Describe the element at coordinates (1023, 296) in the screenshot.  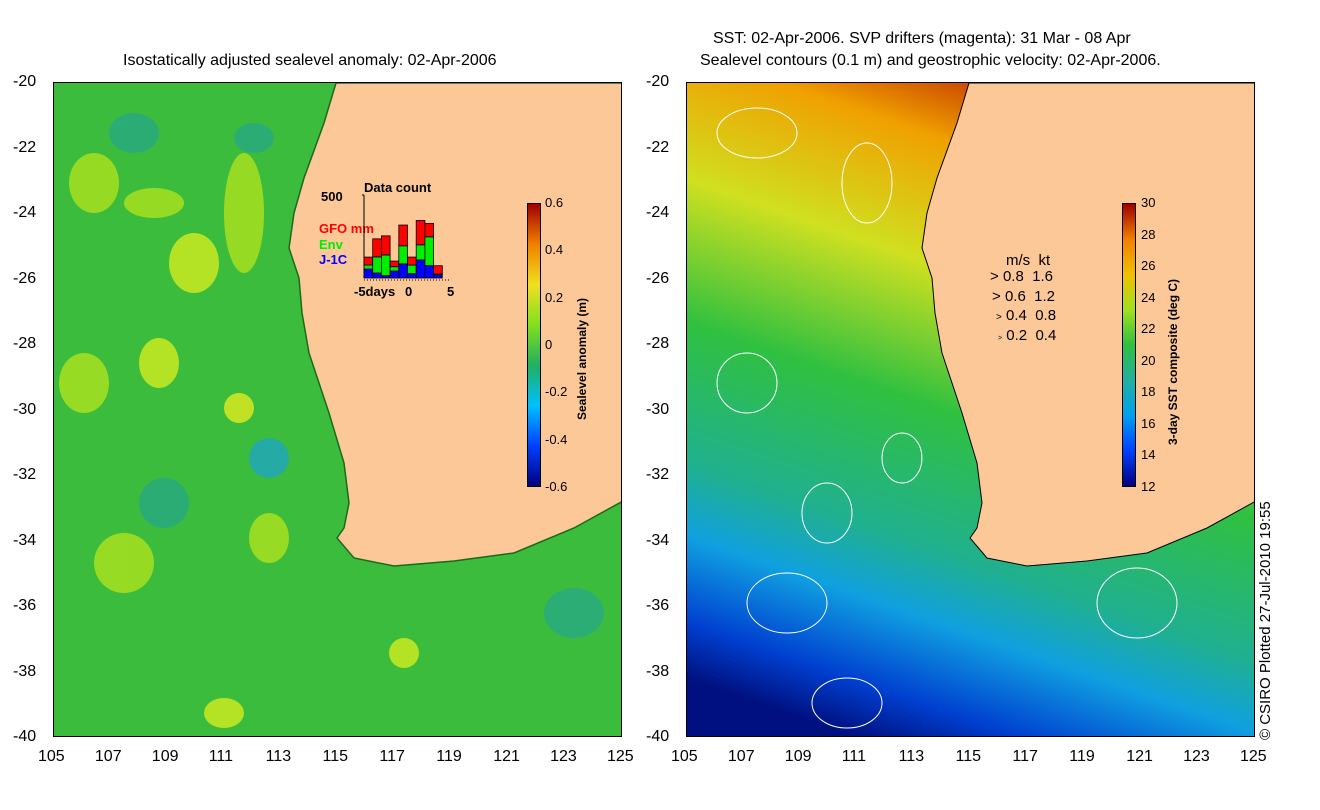
I see `velocity-legend-row: > 0.6 1.2` at that location.